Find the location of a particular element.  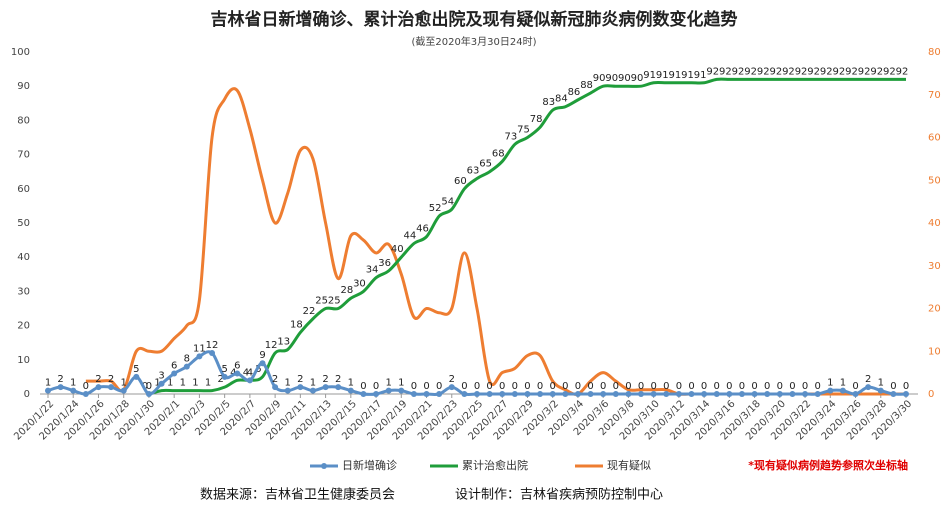

y-tick-label: 30 is located at coordinates (23, 291).